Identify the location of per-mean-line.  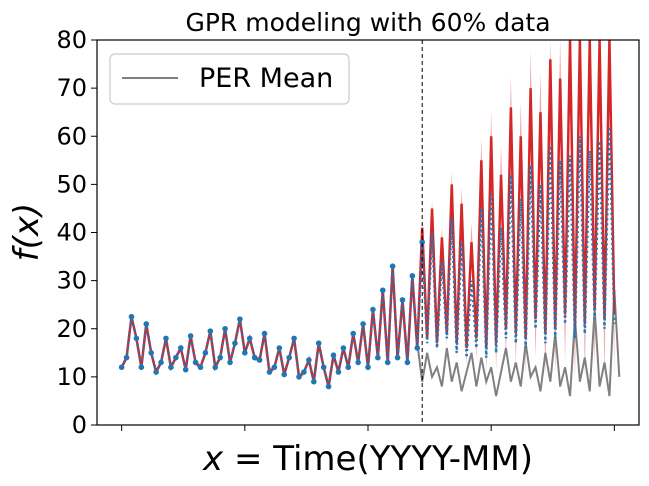
(518, 343).